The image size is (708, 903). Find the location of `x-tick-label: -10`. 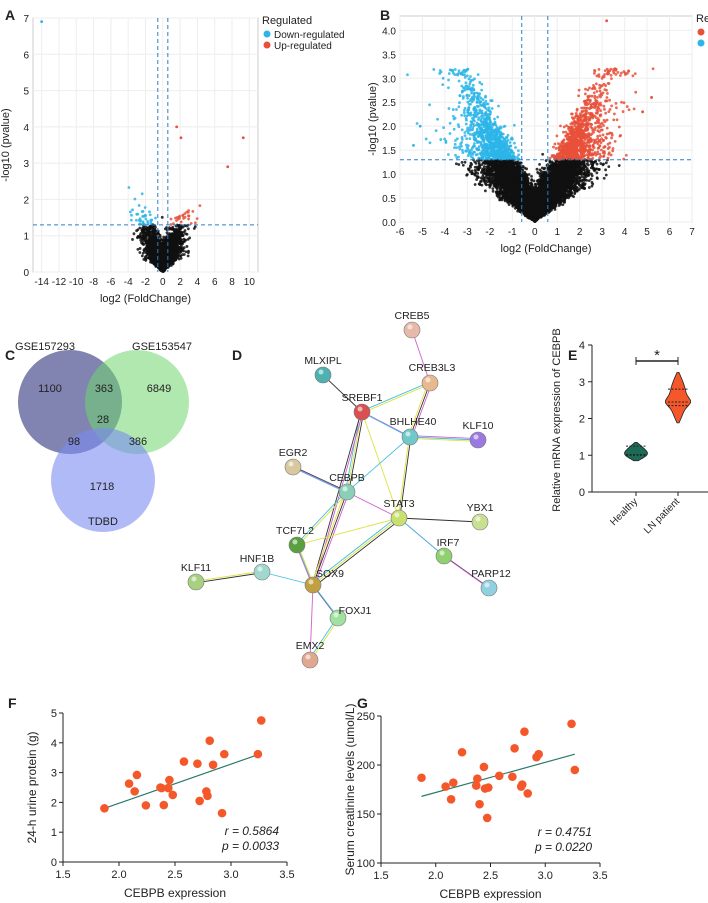

x-tick-label: -10 is located at coordinates (76, 282).